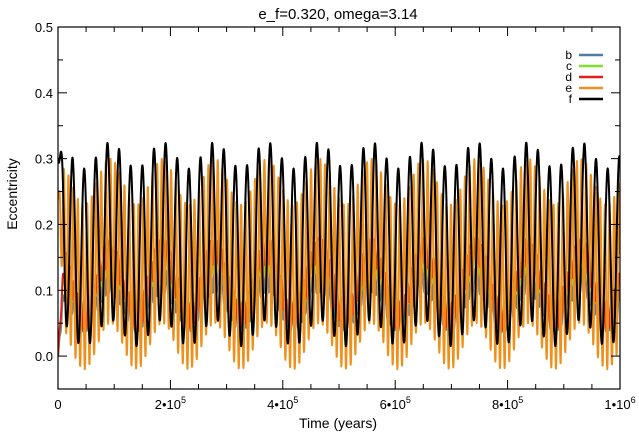 This screenshot has height=435, width=639. Describe the element at coordinates (44, 93) in the screenshot. I see `y-tick-label: 0.4` at that location.